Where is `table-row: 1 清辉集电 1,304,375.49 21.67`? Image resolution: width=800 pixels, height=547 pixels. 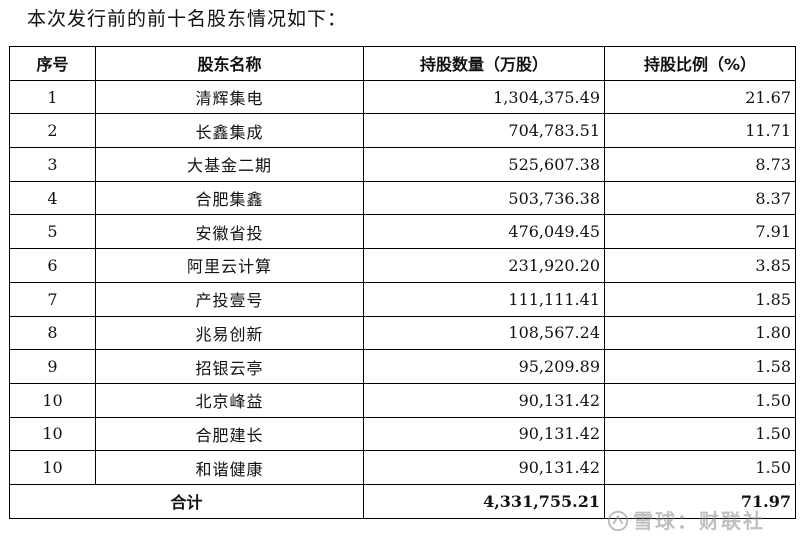 table-row: 1 清辉集电 1,304,375.49 21.67 is located at coordinates (402, 97).